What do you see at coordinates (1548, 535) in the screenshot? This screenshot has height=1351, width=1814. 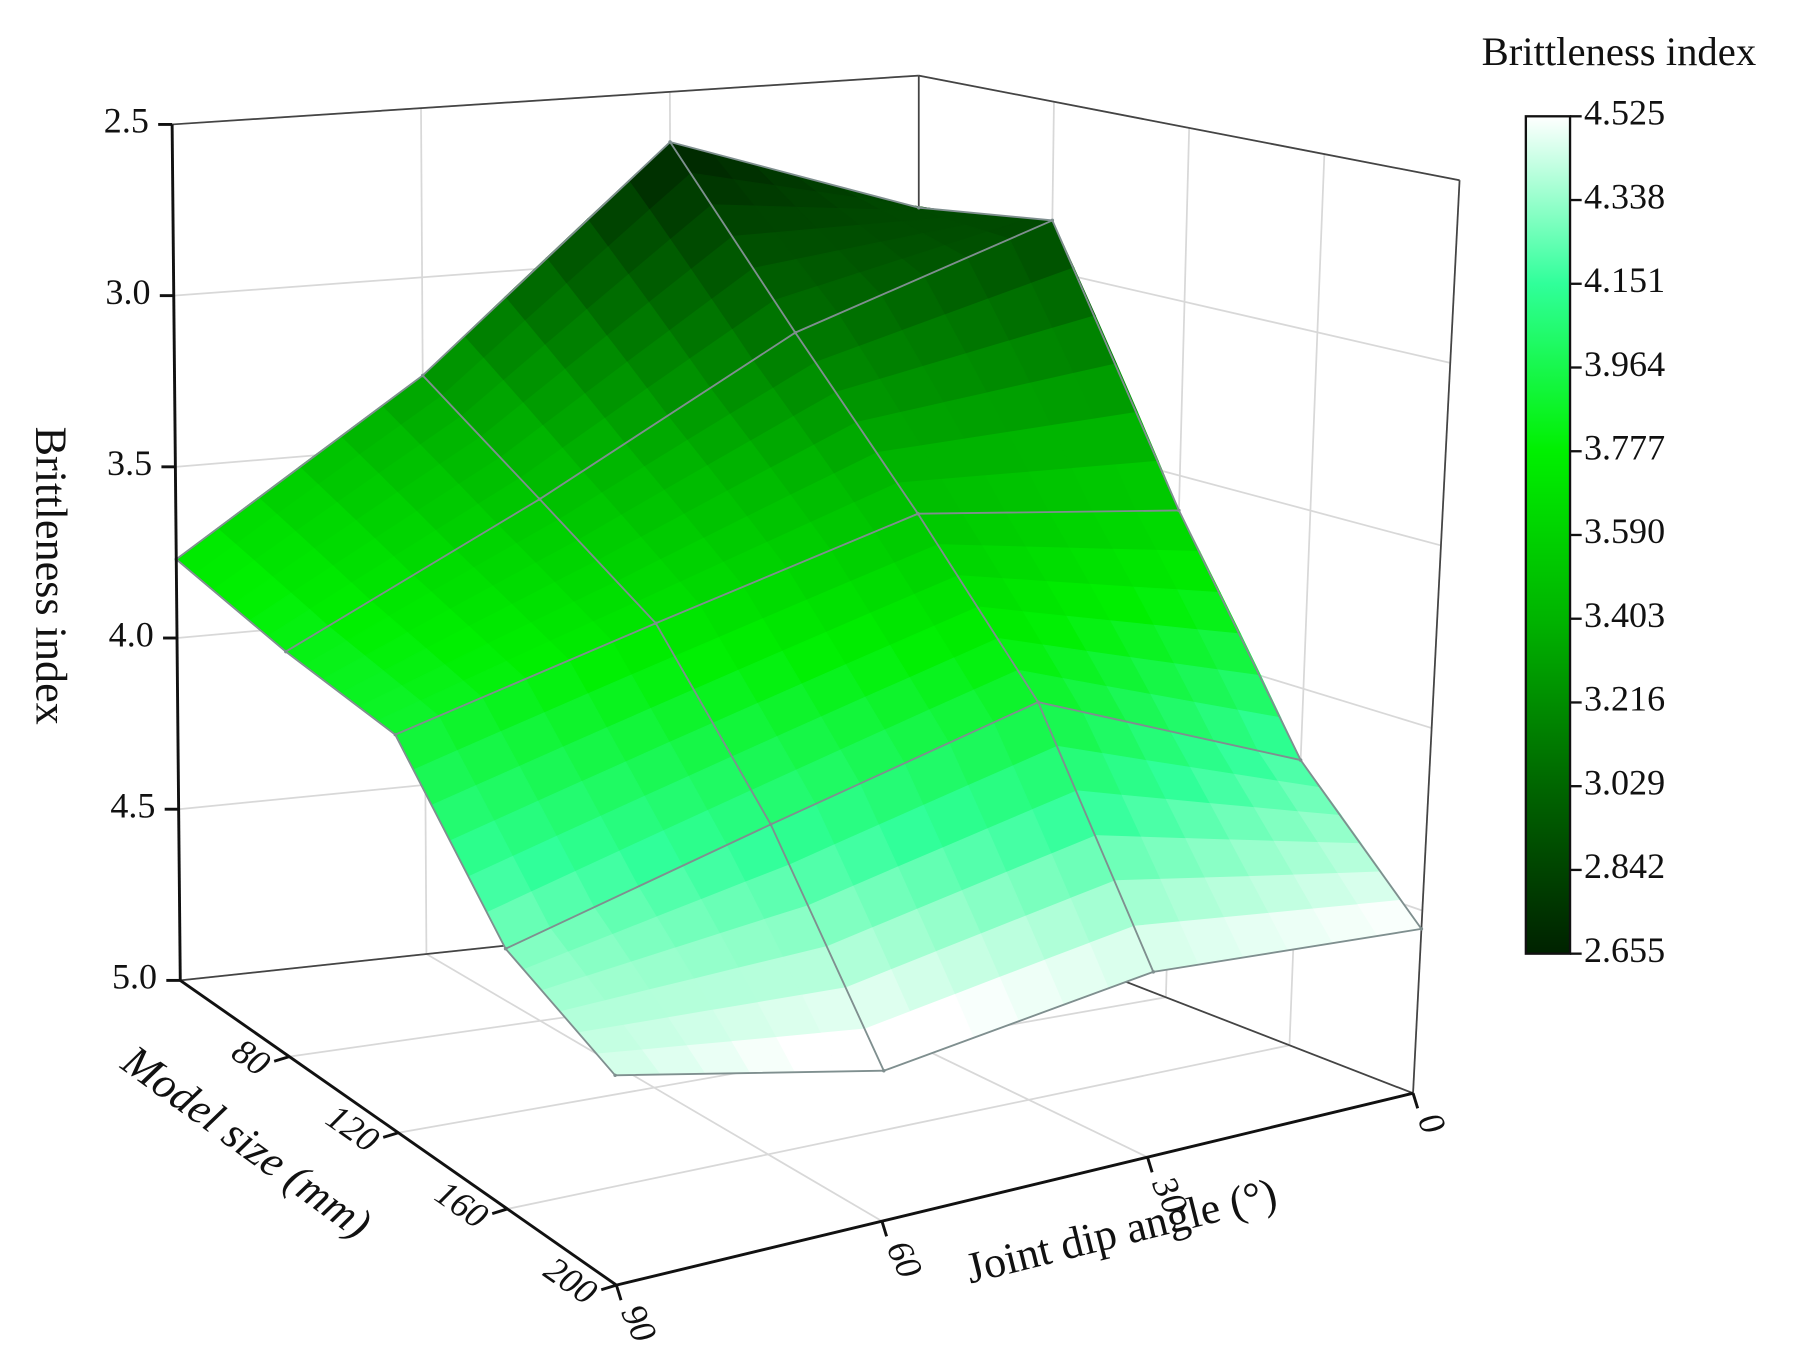 I see `colorbar` at bounding box center [1548, 535].